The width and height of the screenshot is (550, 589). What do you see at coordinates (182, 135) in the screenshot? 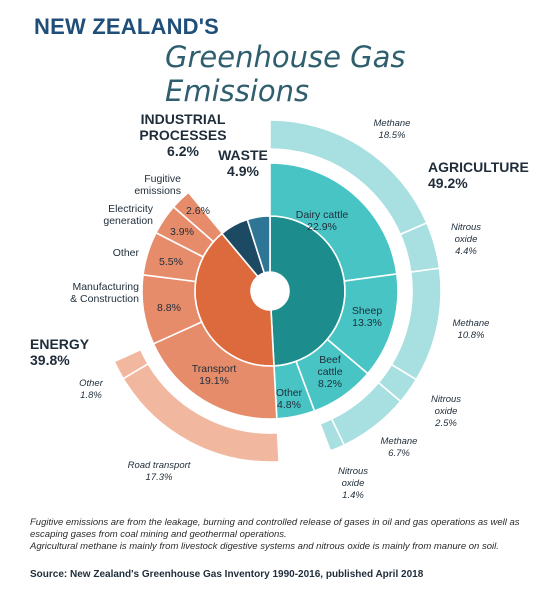
I see `industrial-heading: INDUSTRIAL PROCESSES 6.2%` at bounding box center [182, 135].